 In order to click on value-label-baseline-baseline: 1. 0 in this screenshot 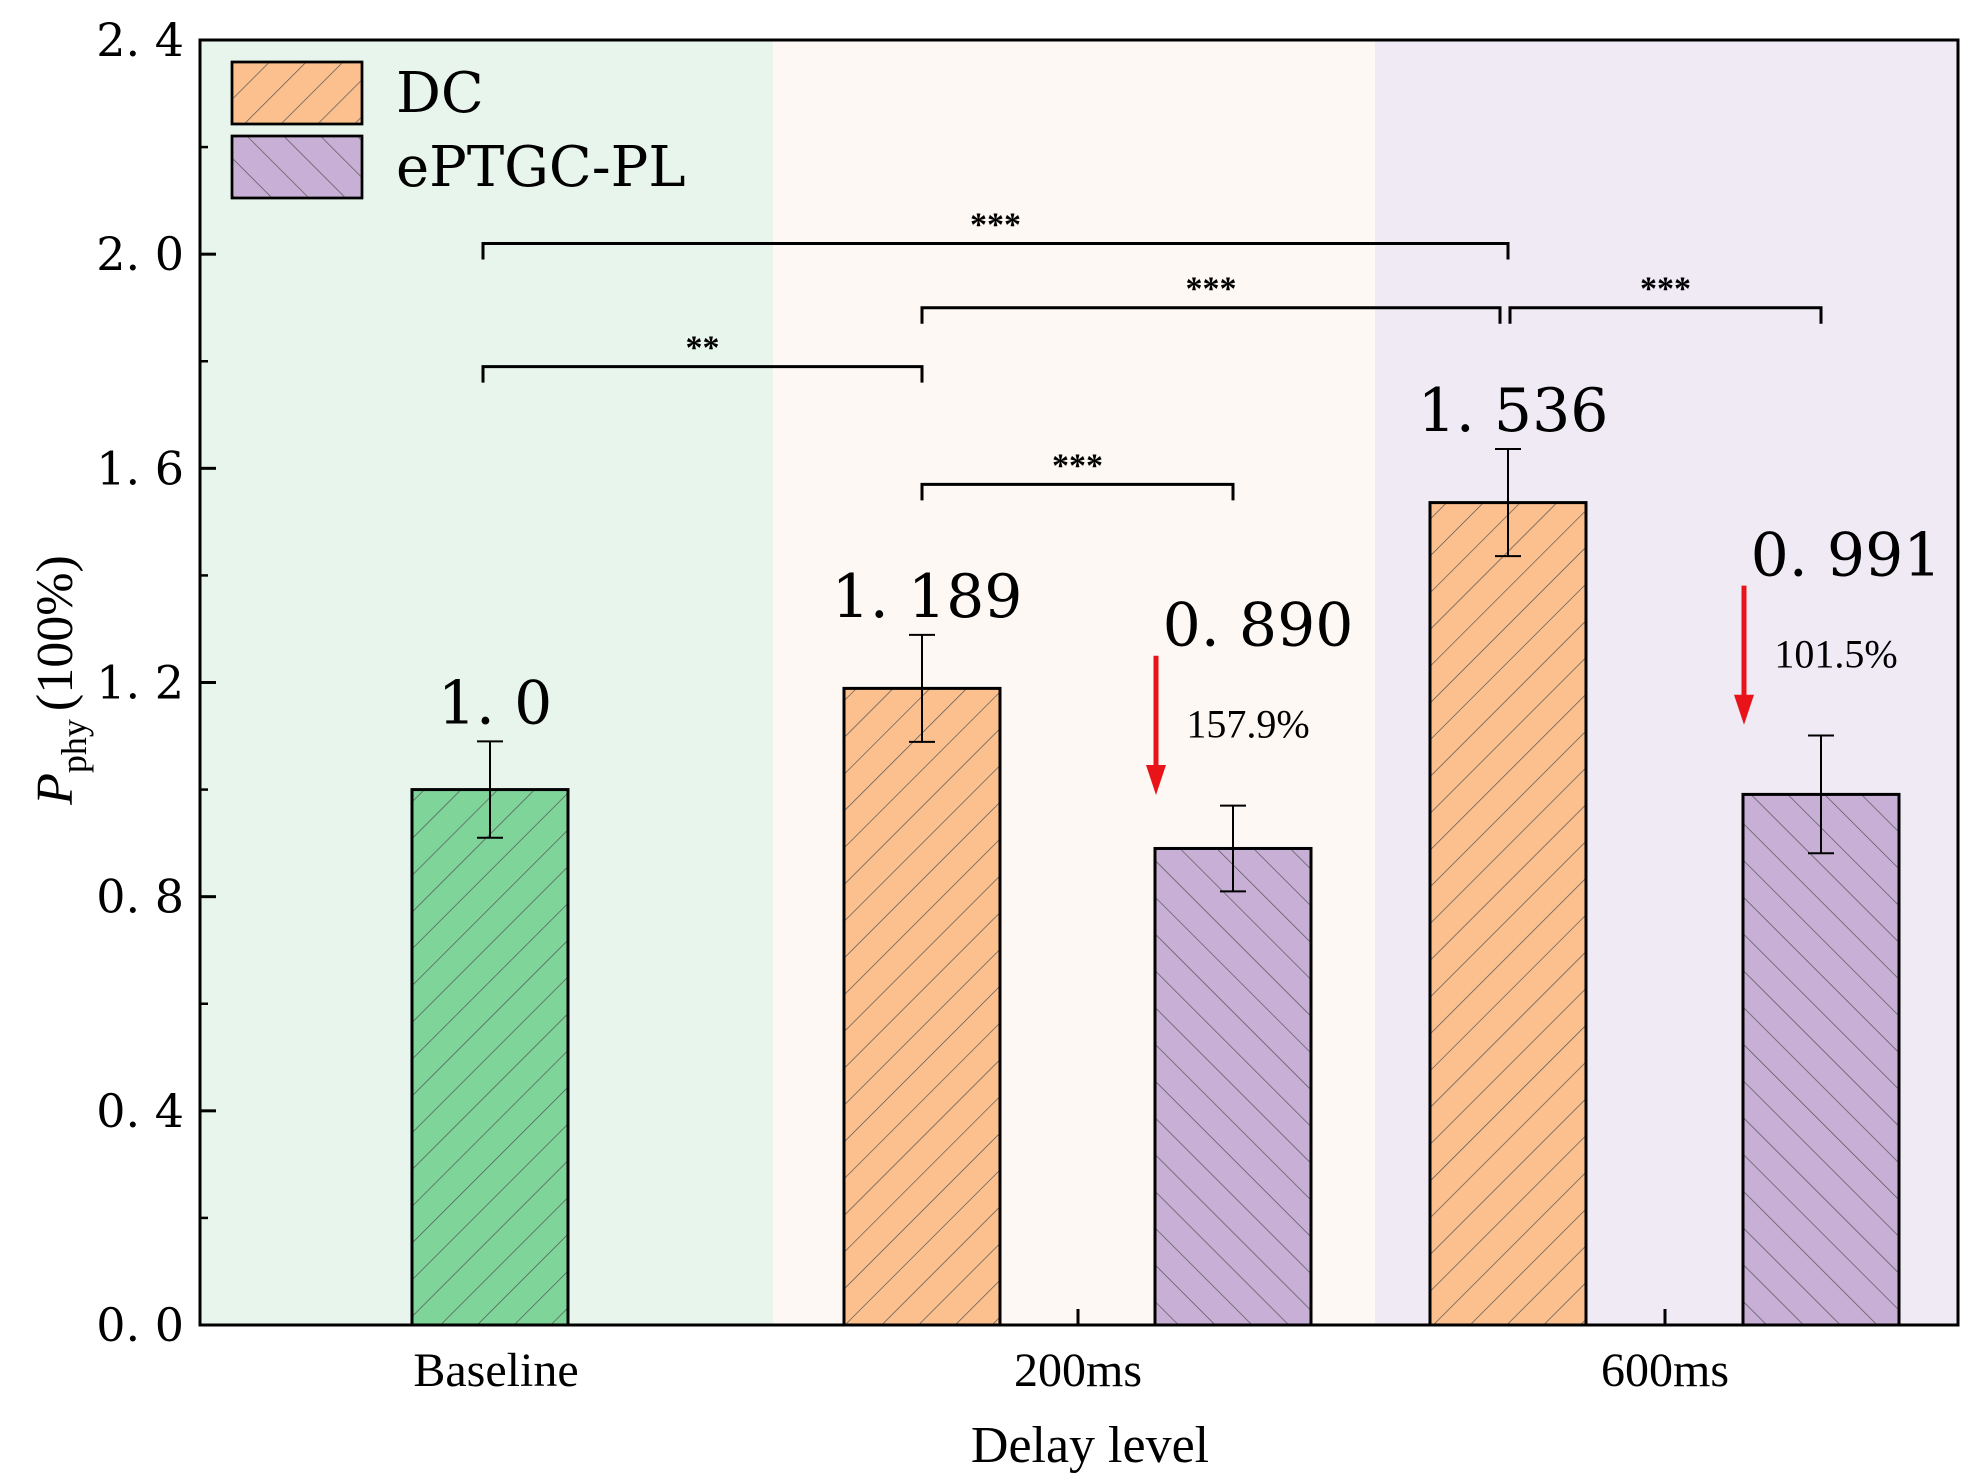, I will do `click(495, 703)`.